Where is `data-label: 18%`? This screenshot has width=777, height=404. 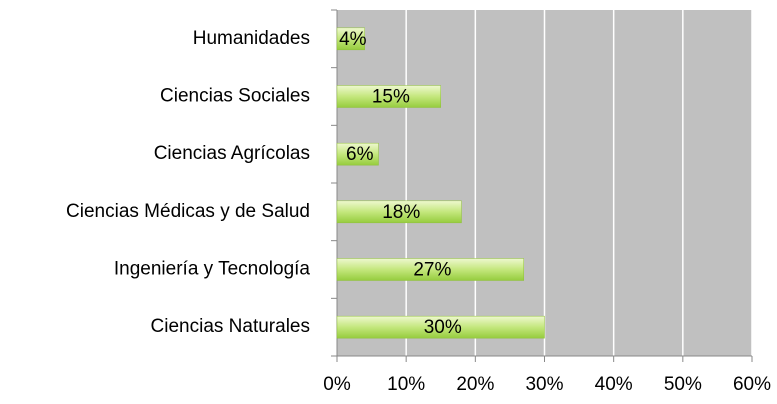
data-label: 18% is located at coordinates (401, 212).